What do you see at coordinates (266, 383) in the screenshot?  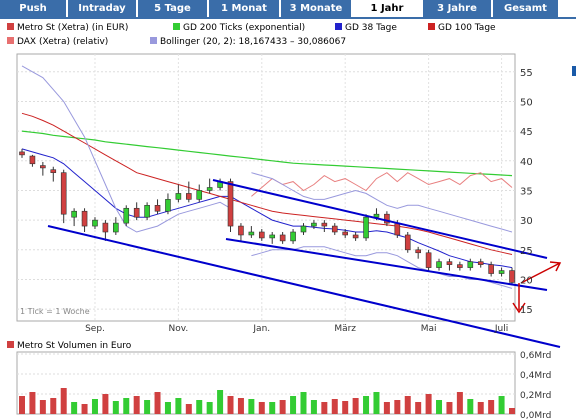 I see `volume-panel` at bounding box center [266, 383].